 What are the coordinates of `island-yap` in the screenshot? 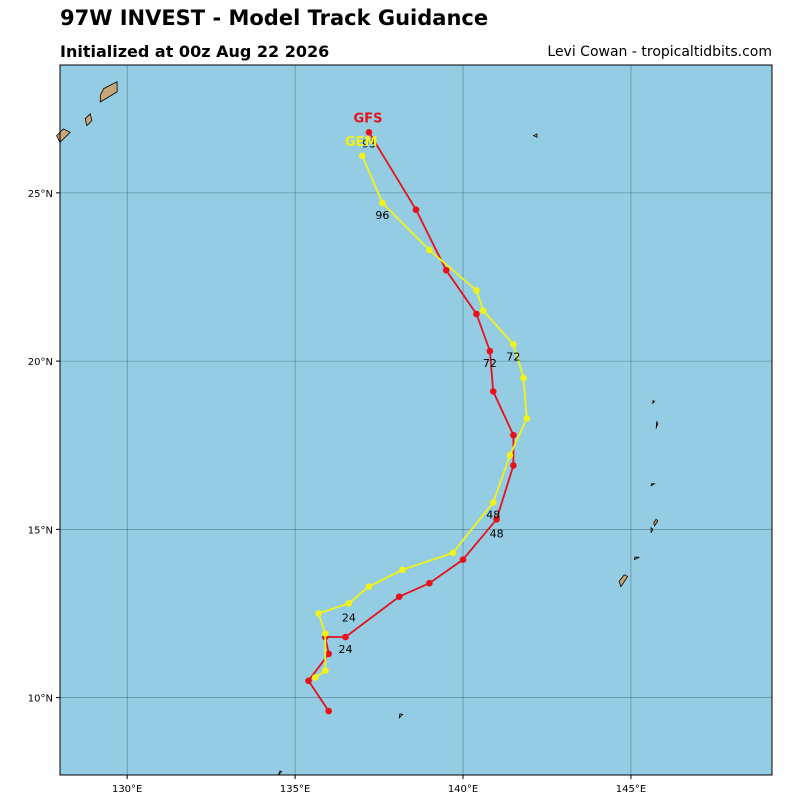 It's located at (280, 773).